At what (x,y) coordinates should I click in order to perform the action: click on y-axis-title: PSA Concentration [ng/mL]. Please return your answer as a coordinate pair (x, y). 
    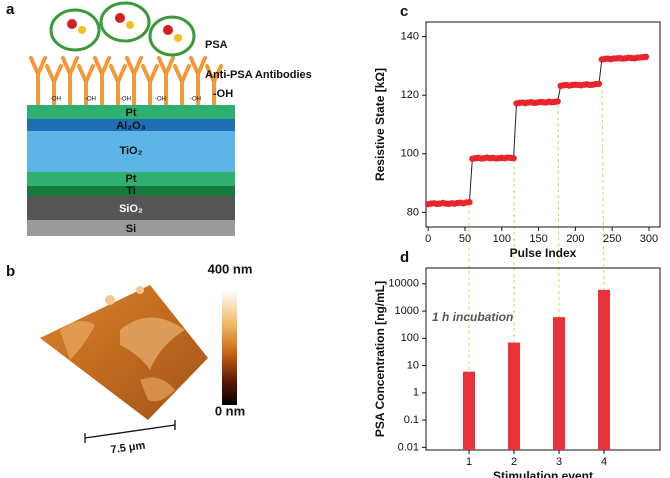
    Looking at the image, I should click on (380, 359).